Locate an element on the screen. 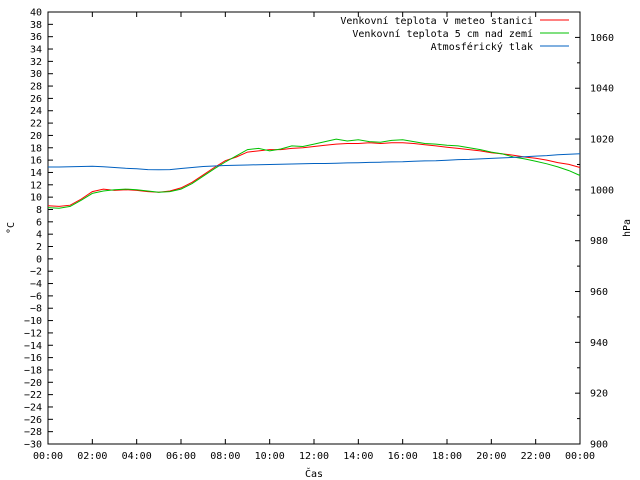 This screenshot has width=640, height=480. y-left-tick-label: 2 is located at coordinates (39, 247).